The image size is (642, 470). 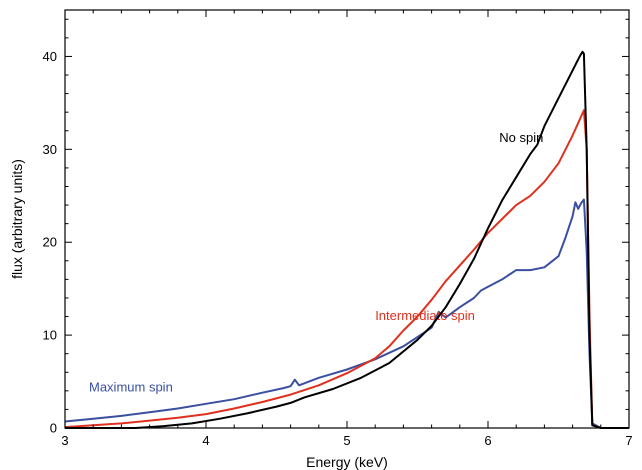 I want to click on x-tick-label-1: 4, so click(x=205, y=440).